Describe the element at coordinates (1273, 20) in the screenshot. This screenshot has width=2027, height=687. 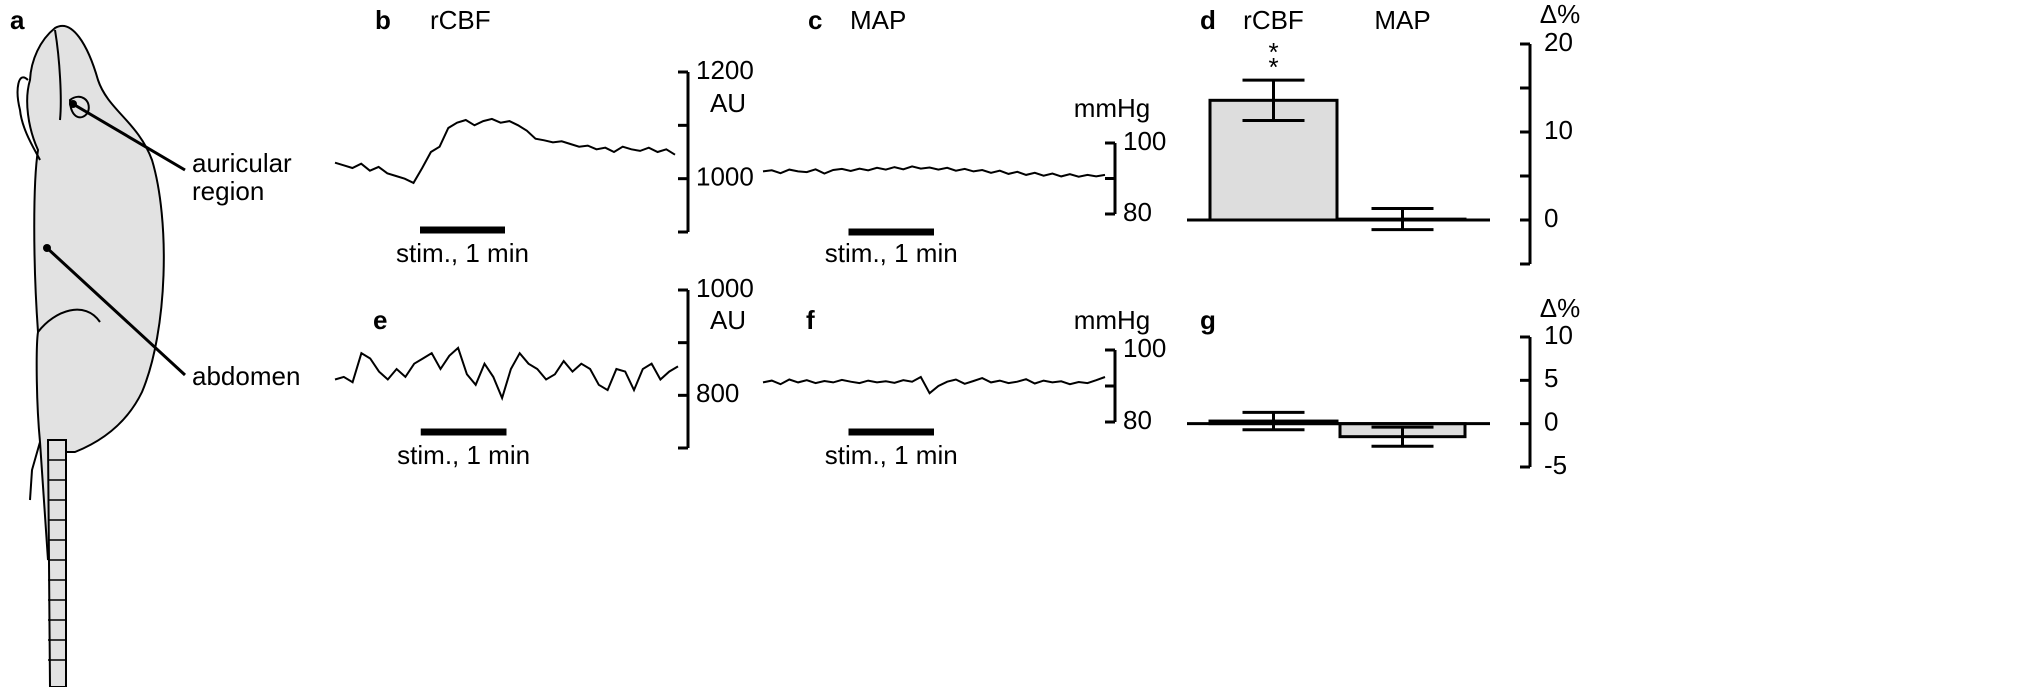
I see `category-label: rCBF` at that location.